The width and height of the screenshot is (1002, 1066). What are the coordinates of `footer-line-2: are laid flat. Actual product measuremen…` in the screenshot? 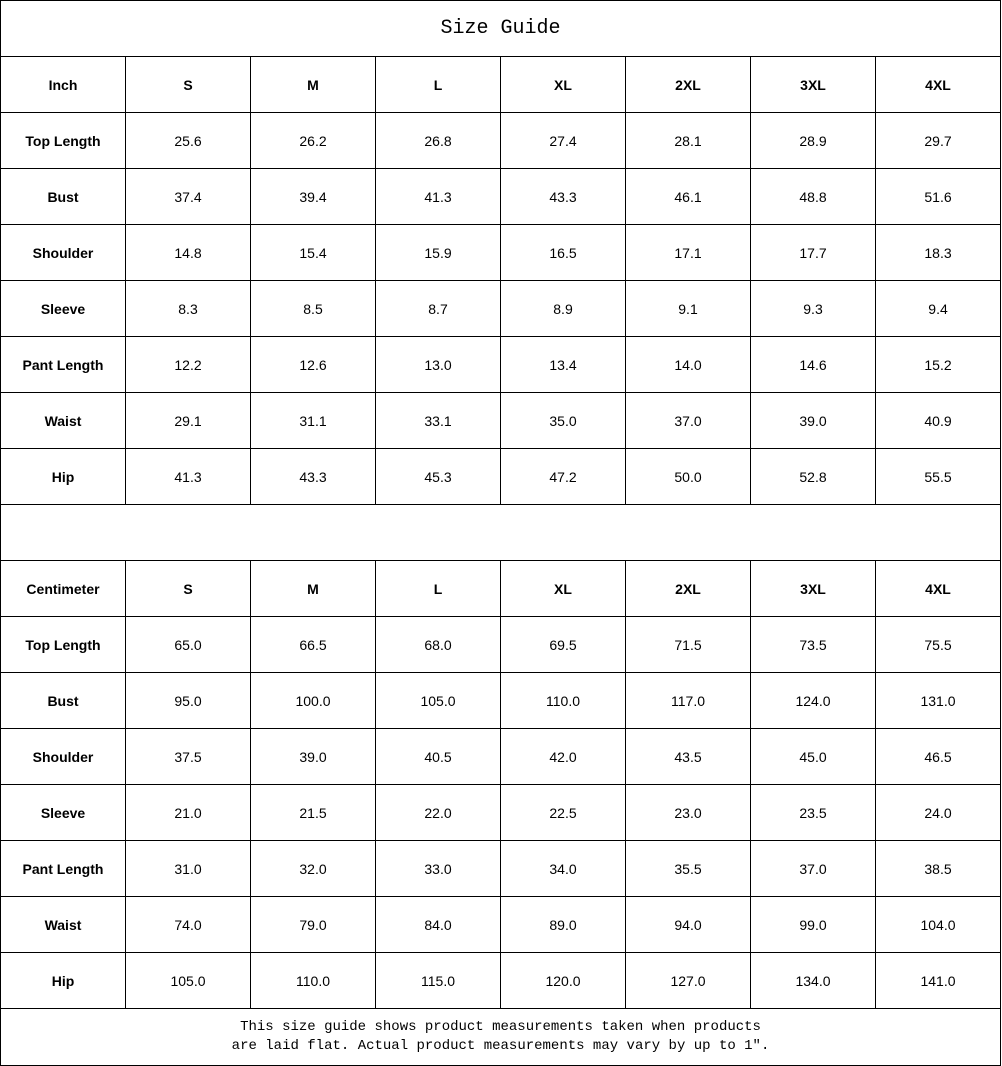 It's located at (500, 1046).